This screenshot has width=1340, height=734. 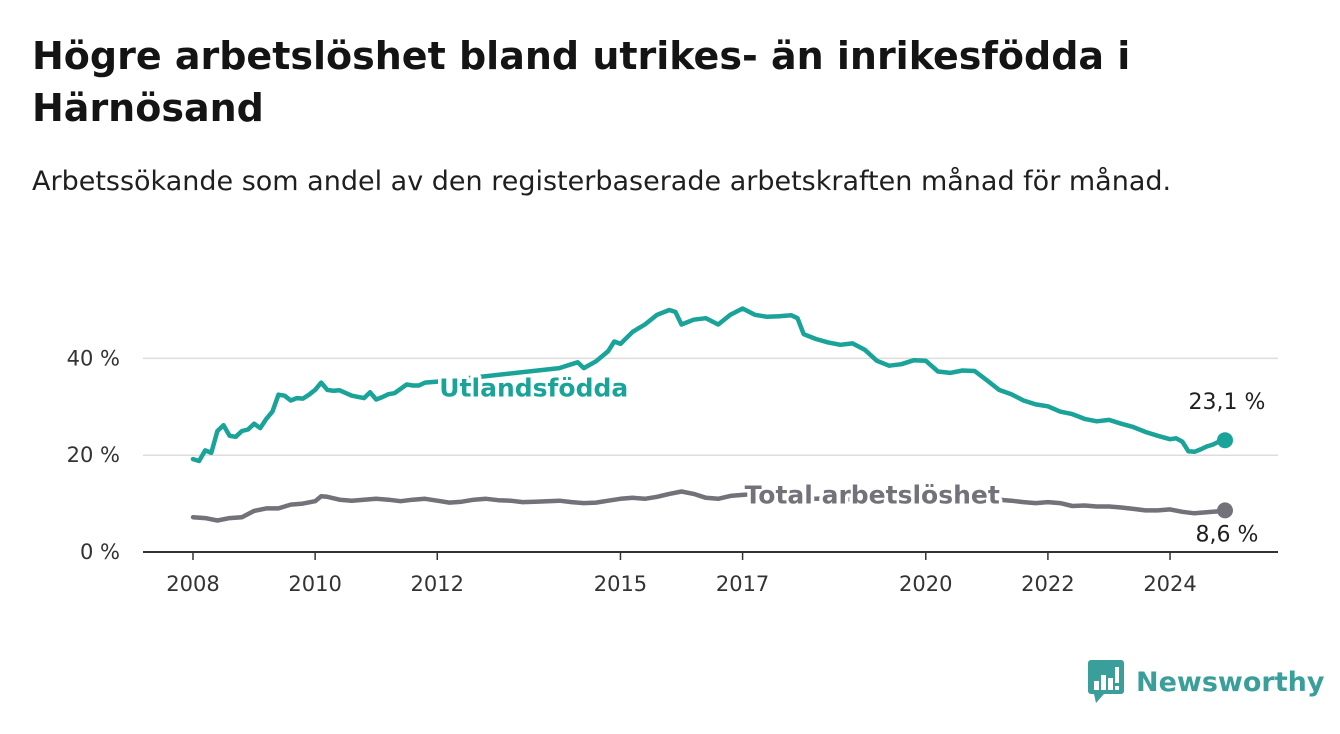 I want to click on x-tick-label: 2017, so click(x=742, y=584).